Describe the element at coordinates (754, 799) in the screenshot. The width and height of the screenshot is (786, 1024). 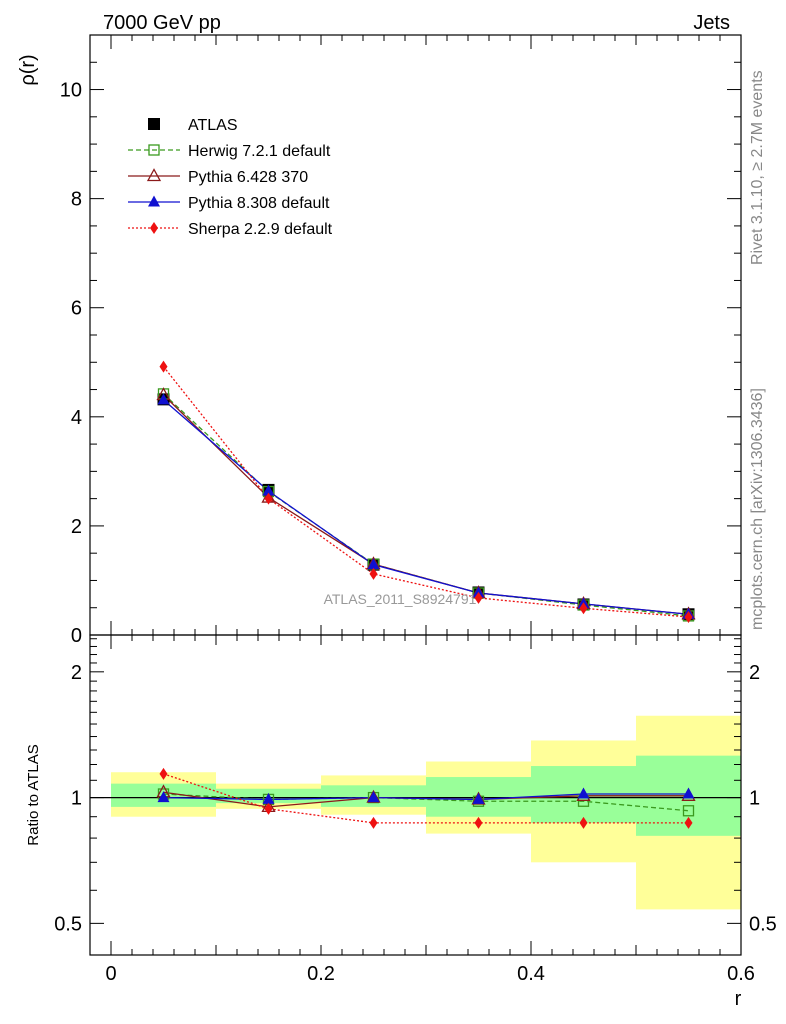
I see `ratio-y-tick-label-right: 1` at that location.